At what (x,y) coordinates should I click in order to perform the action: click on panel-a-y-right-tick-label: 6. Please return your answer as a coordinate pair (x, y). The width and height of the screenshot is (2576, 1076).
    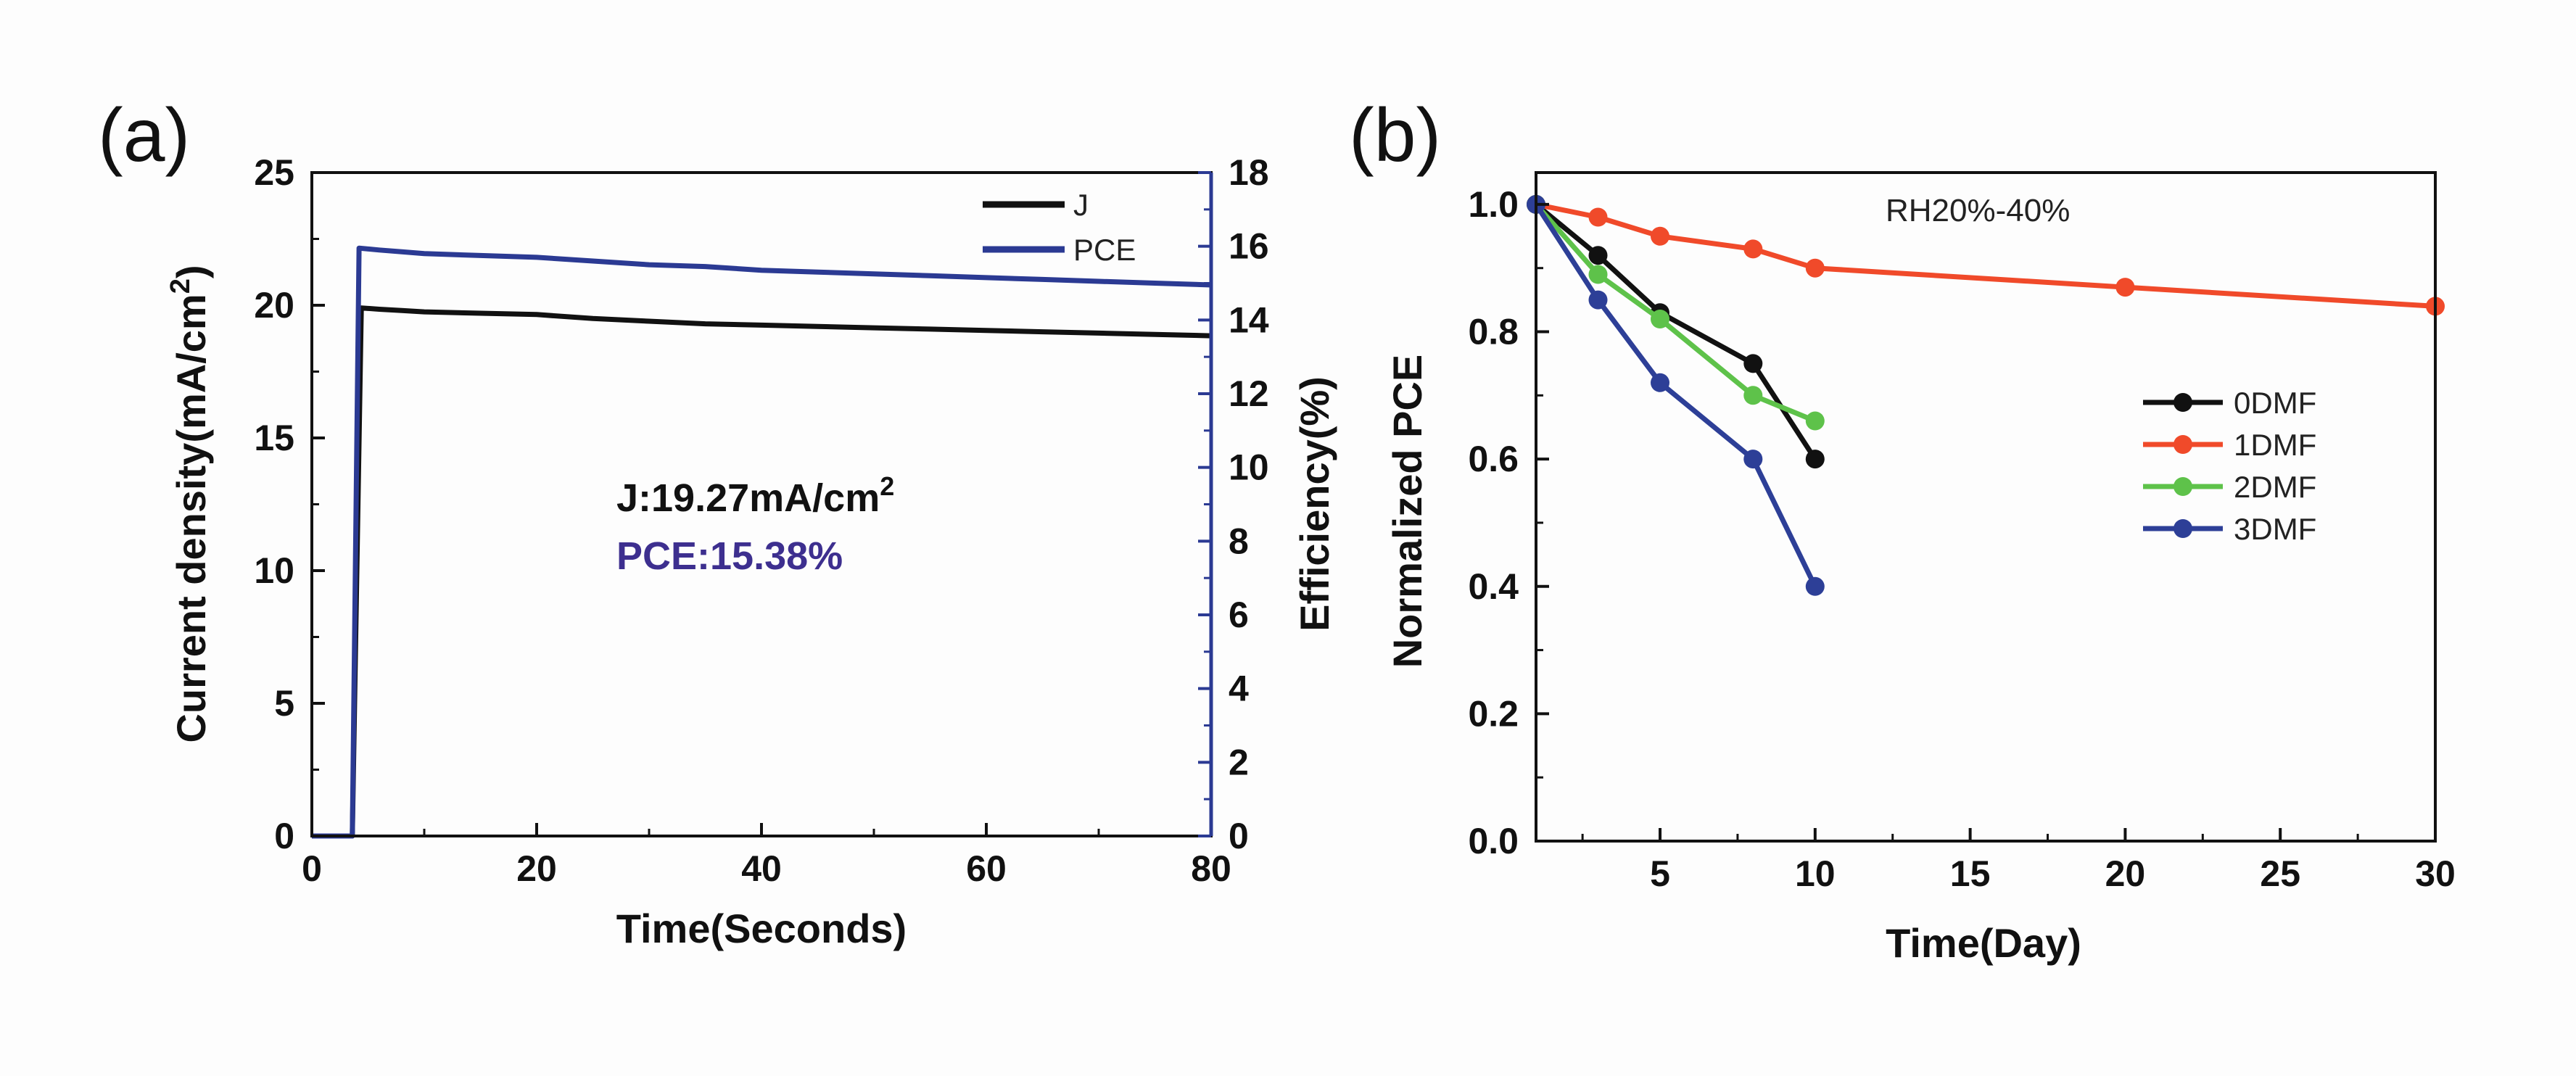
    Looking at the image, I should click on (1239, 615).